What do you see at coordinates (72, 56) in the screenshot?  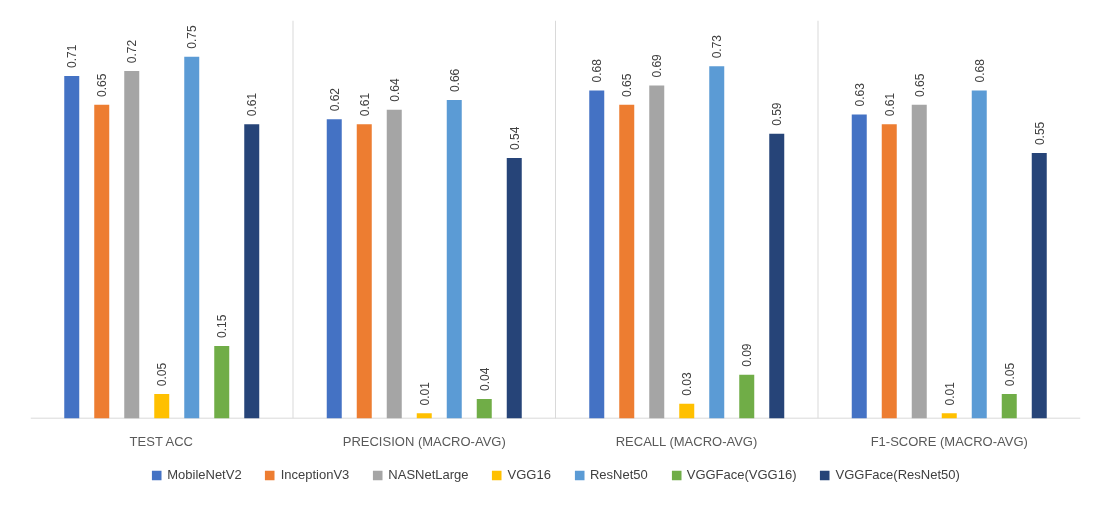 I see `data-label: 0.71` at bounding box center [72, 56].